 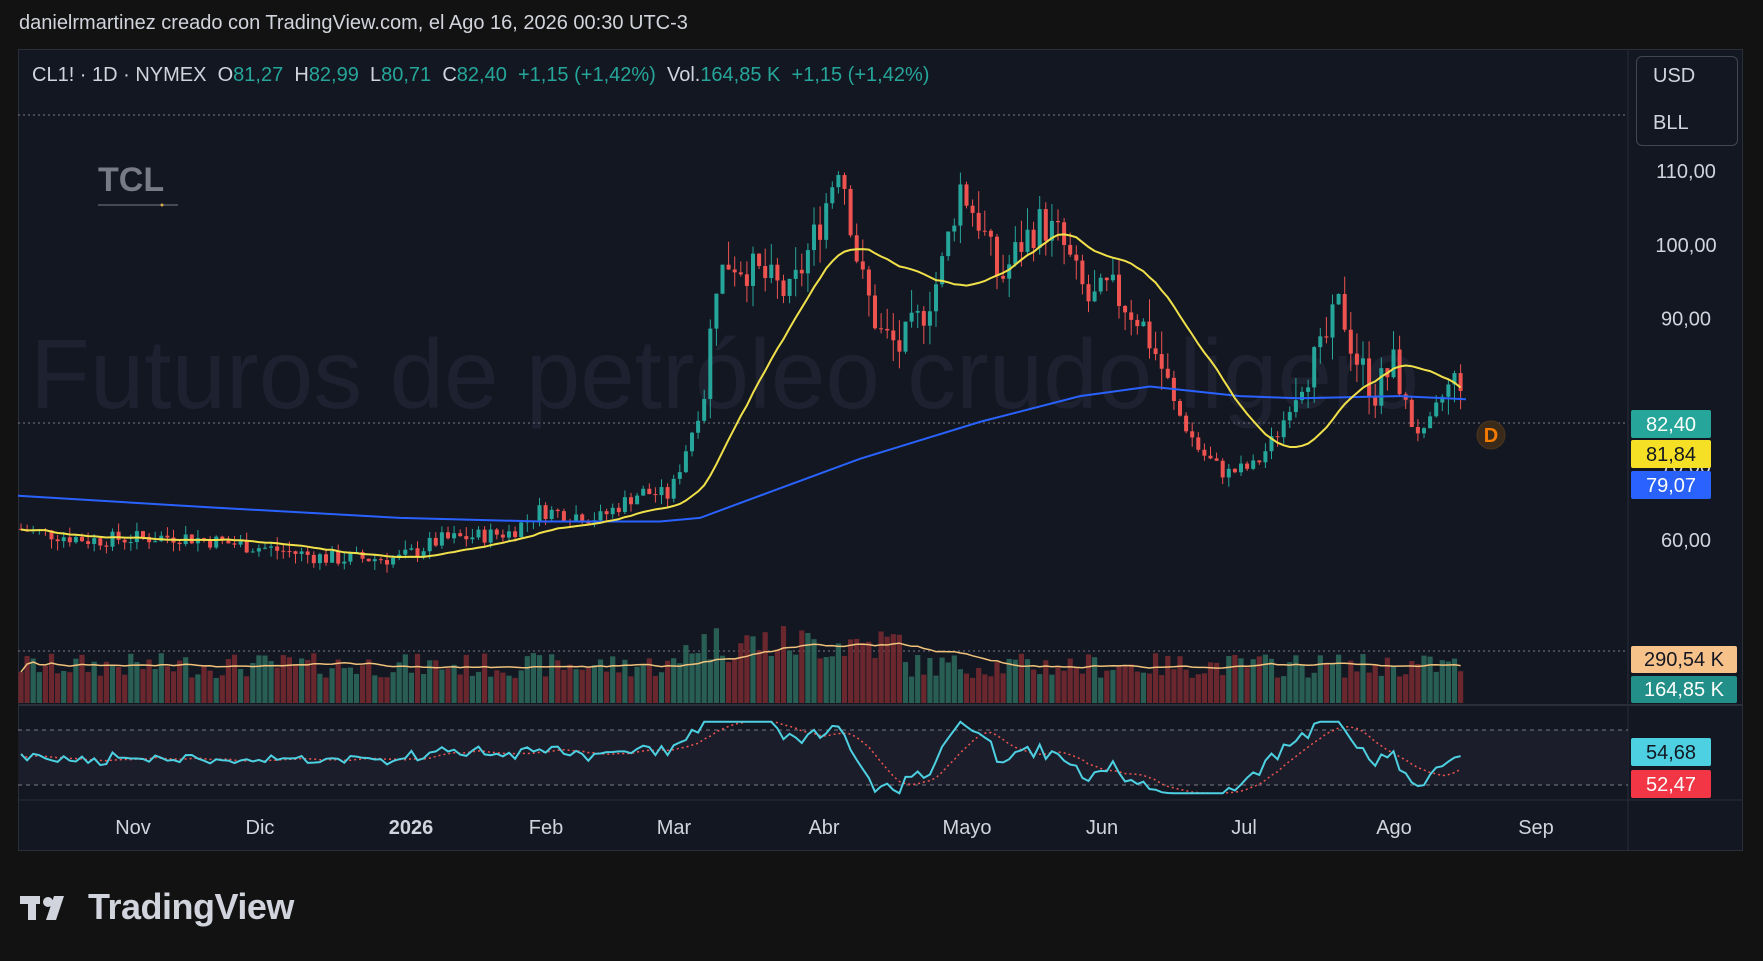 I want to click on low-label: L, so click(x=376, y=75).